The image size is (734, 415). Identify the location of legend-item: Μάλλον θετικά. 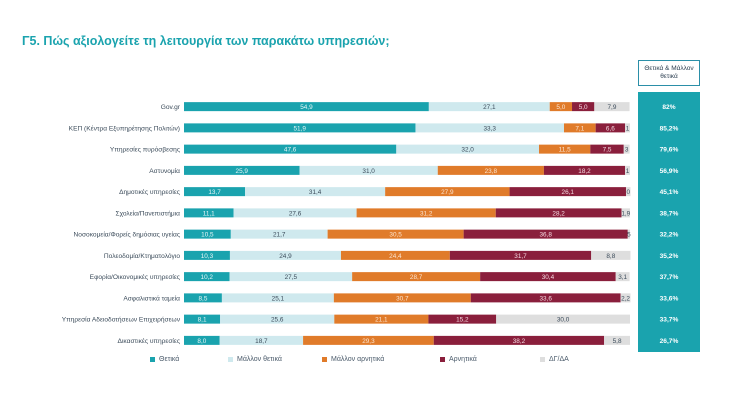
(255, 359).